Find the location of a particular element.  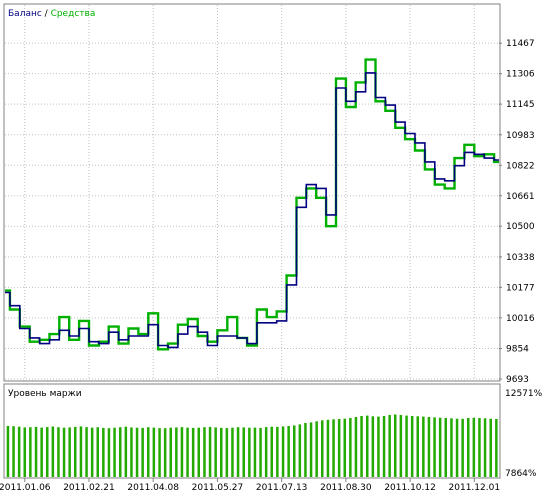

legend-equity-label: Средства is located at coordinates (73, 14).